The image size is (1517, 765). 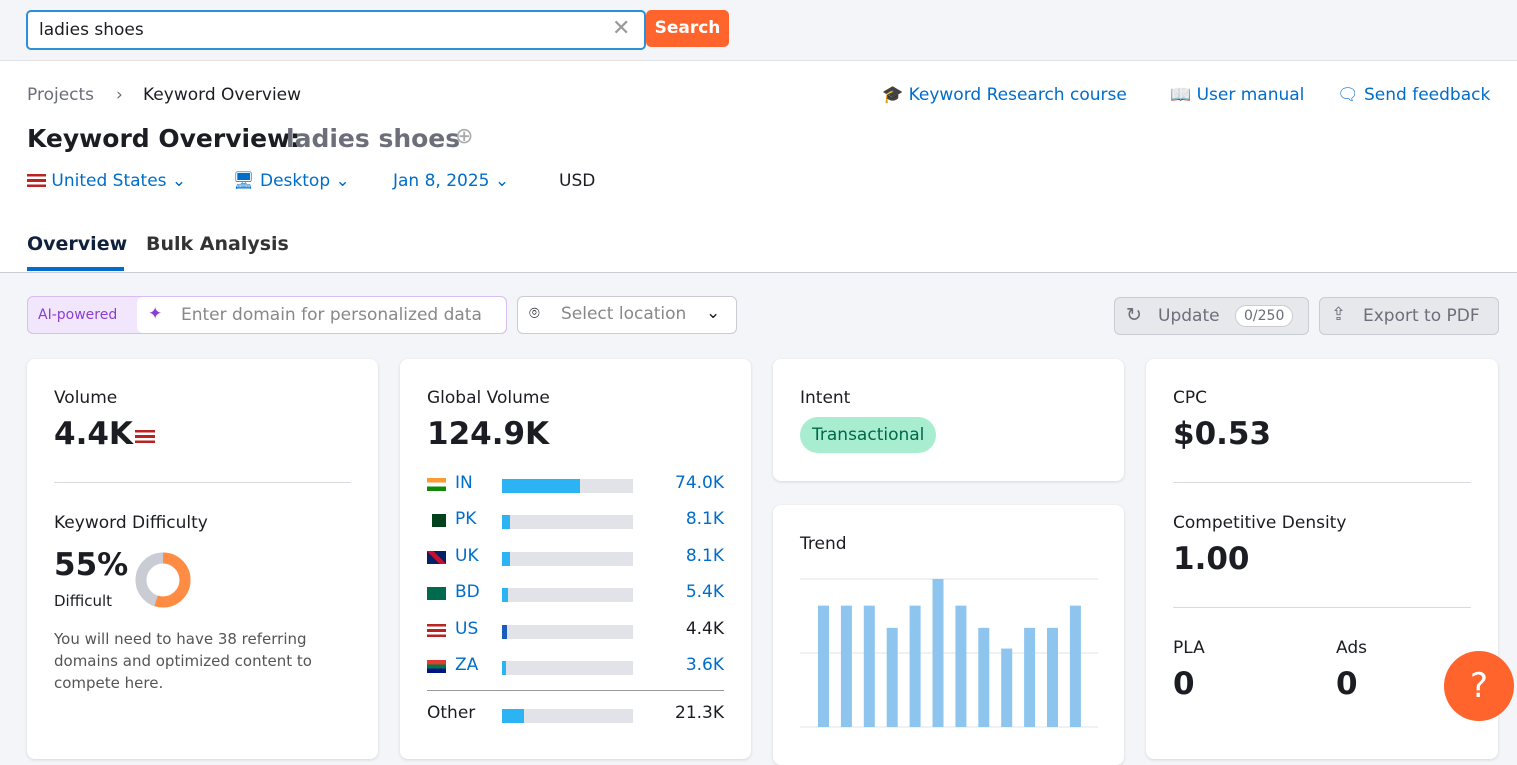 I want to click on link: 🎓 Keyword Research course, so click(x=1004, y=95).